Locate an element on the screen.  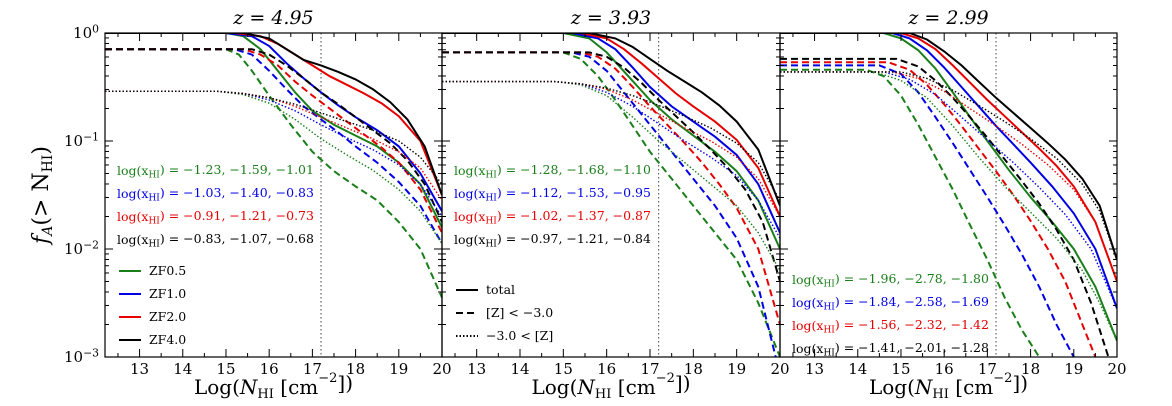
annotation-xhi: log(xHI​) = −0.97, −1.21, −0.84 is located at coordinates (552, 240).